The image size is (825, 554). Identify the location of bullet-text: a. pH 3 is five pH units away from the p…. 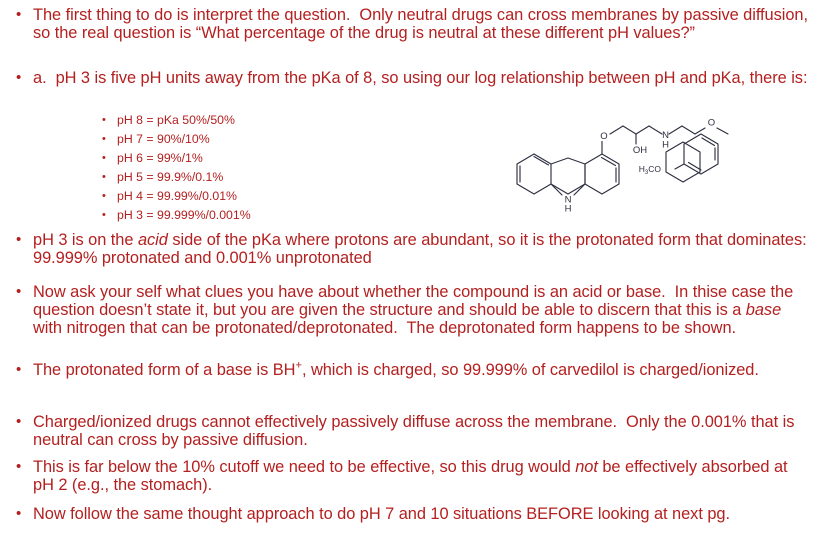
(422, 78).